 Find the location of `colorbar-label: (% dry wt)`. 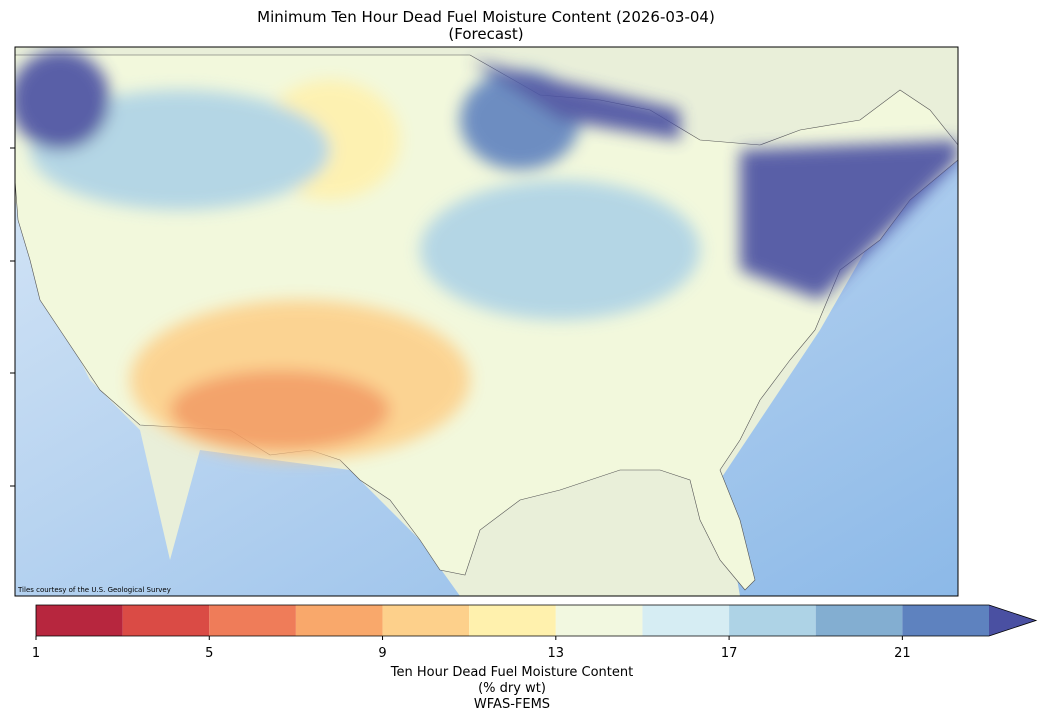

colorbar-label: (% dry wt) is located at coordinates (512, 688).